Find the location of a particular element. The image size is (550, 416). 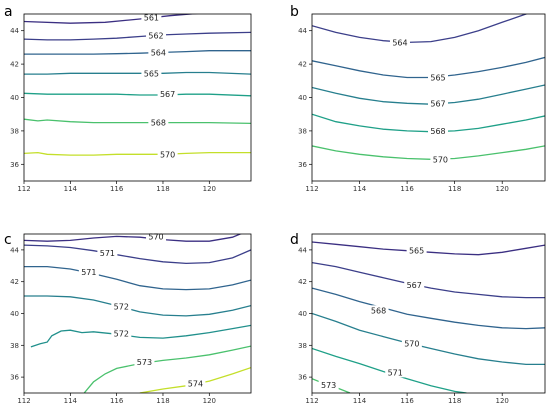

panel-letter-c: c is located at coordinates (8, 240).